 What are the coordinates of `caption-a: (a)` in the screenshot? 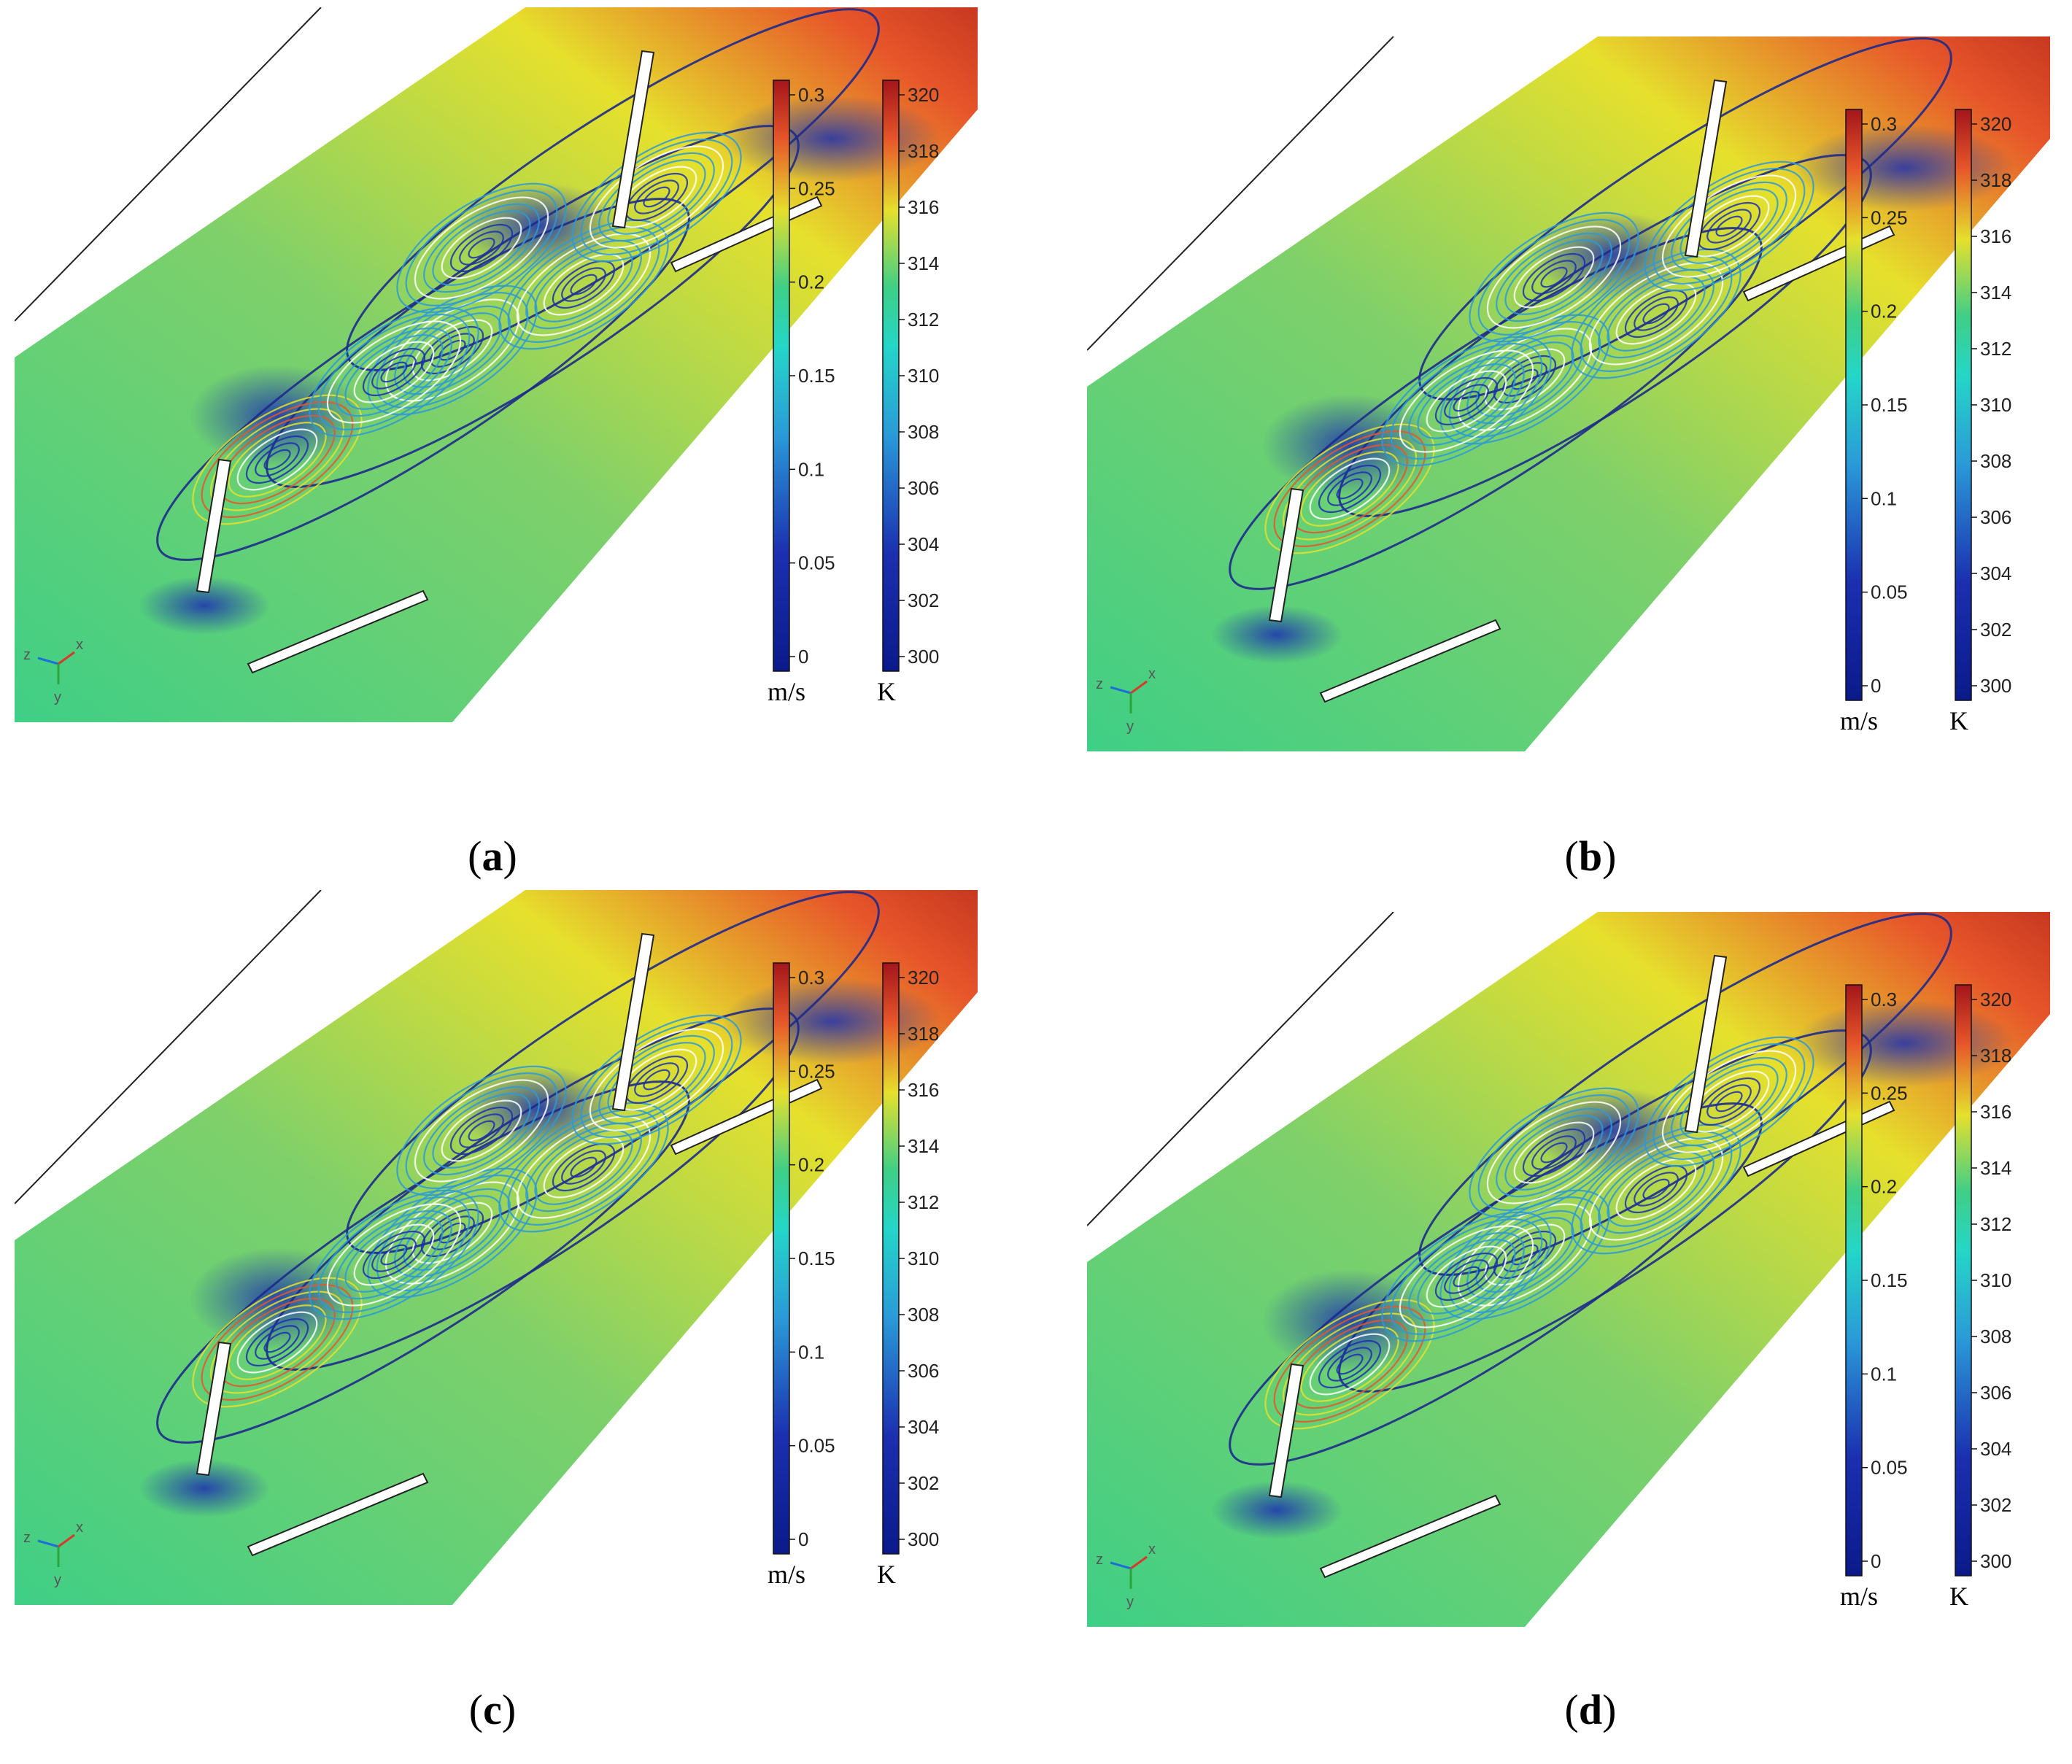 It's located at (492, 856).